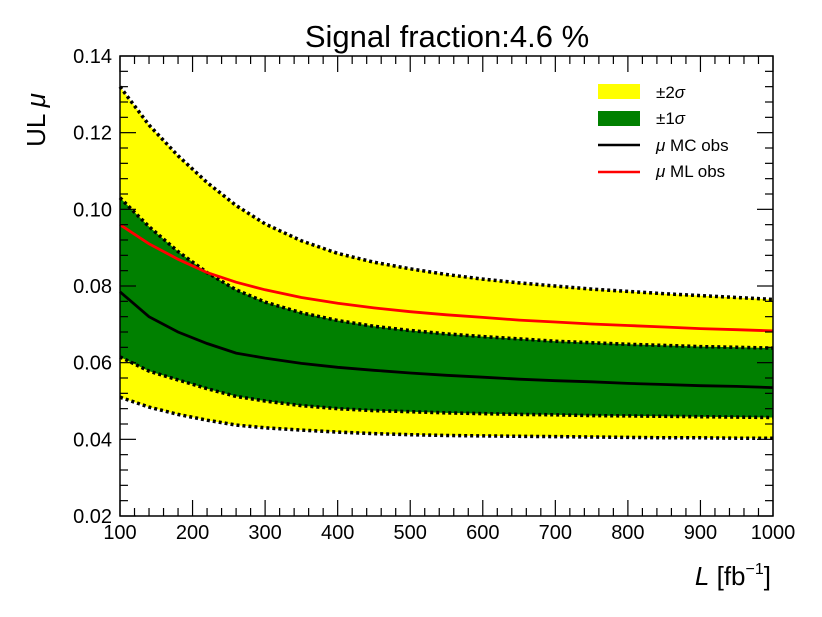  I want to click on y-tick-labels: 0.02 0.04 0.06 0.08 0.10 0.12 0.14, so click(92, 287).